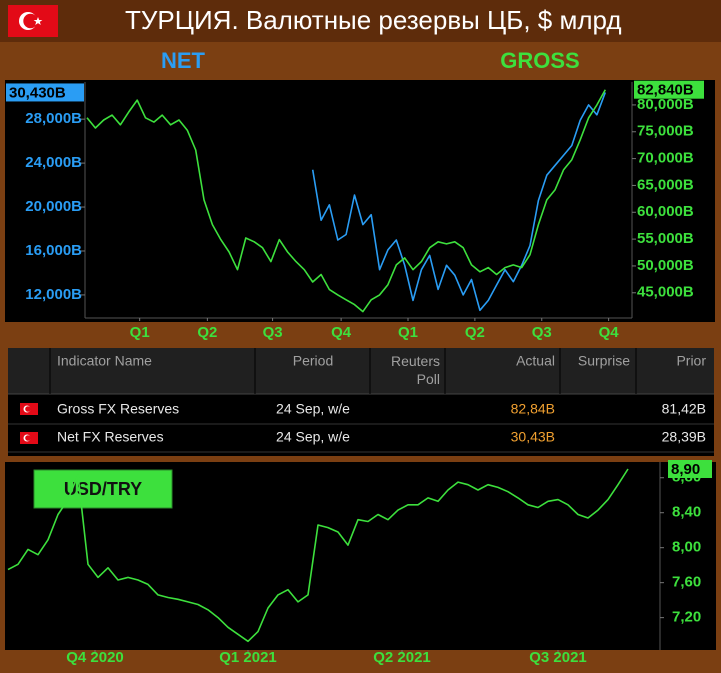 The image size is (721, 673). I want to click on value-label: 82,840B, so click(665, 90).